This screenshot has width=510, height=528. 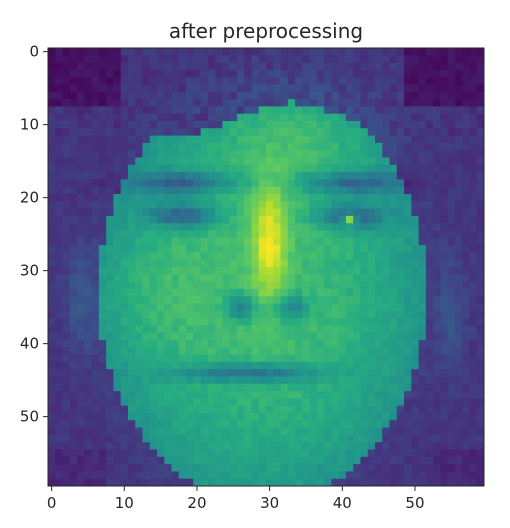 I want to click on y-tick-label: 10, so click(x=29, y=125).